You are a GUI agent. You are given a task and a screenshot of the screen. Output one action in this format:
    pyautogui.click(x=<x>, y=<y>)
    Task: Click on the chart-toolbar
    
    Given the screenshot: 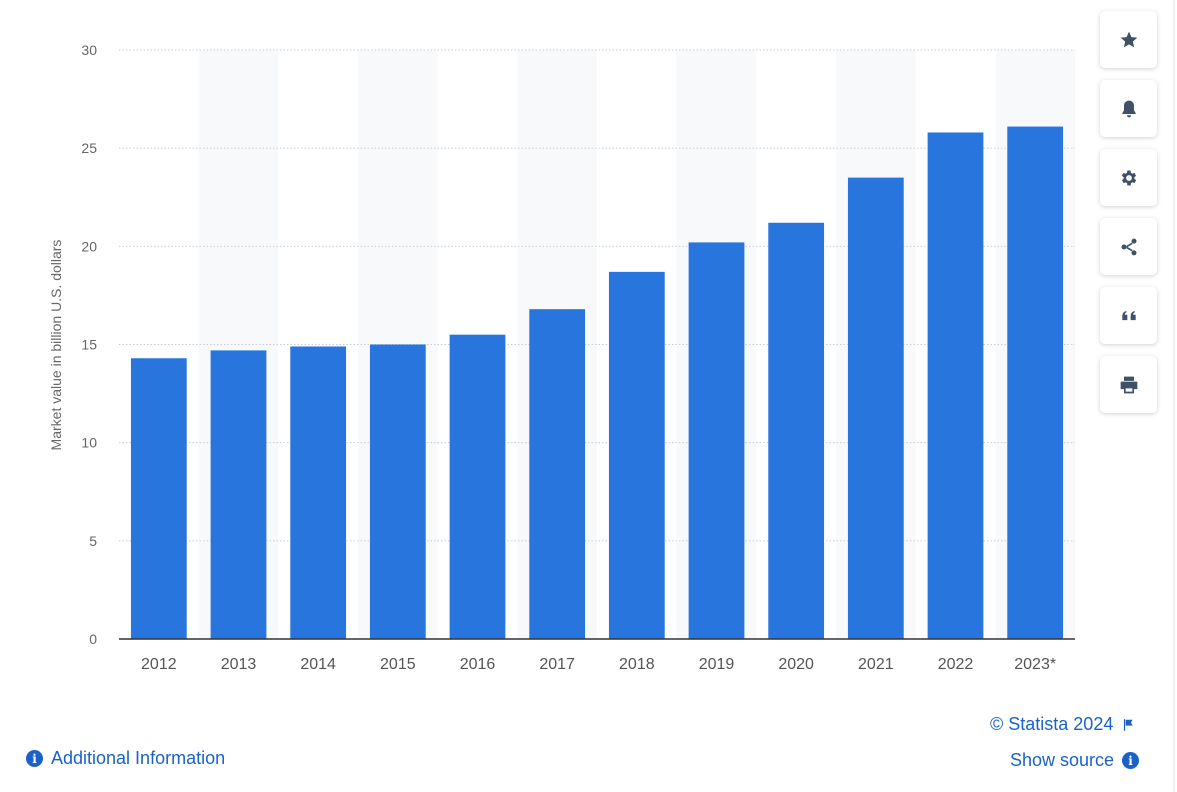 What is the action you would take?
    pyautogui.click(x=1128, y=218)
    